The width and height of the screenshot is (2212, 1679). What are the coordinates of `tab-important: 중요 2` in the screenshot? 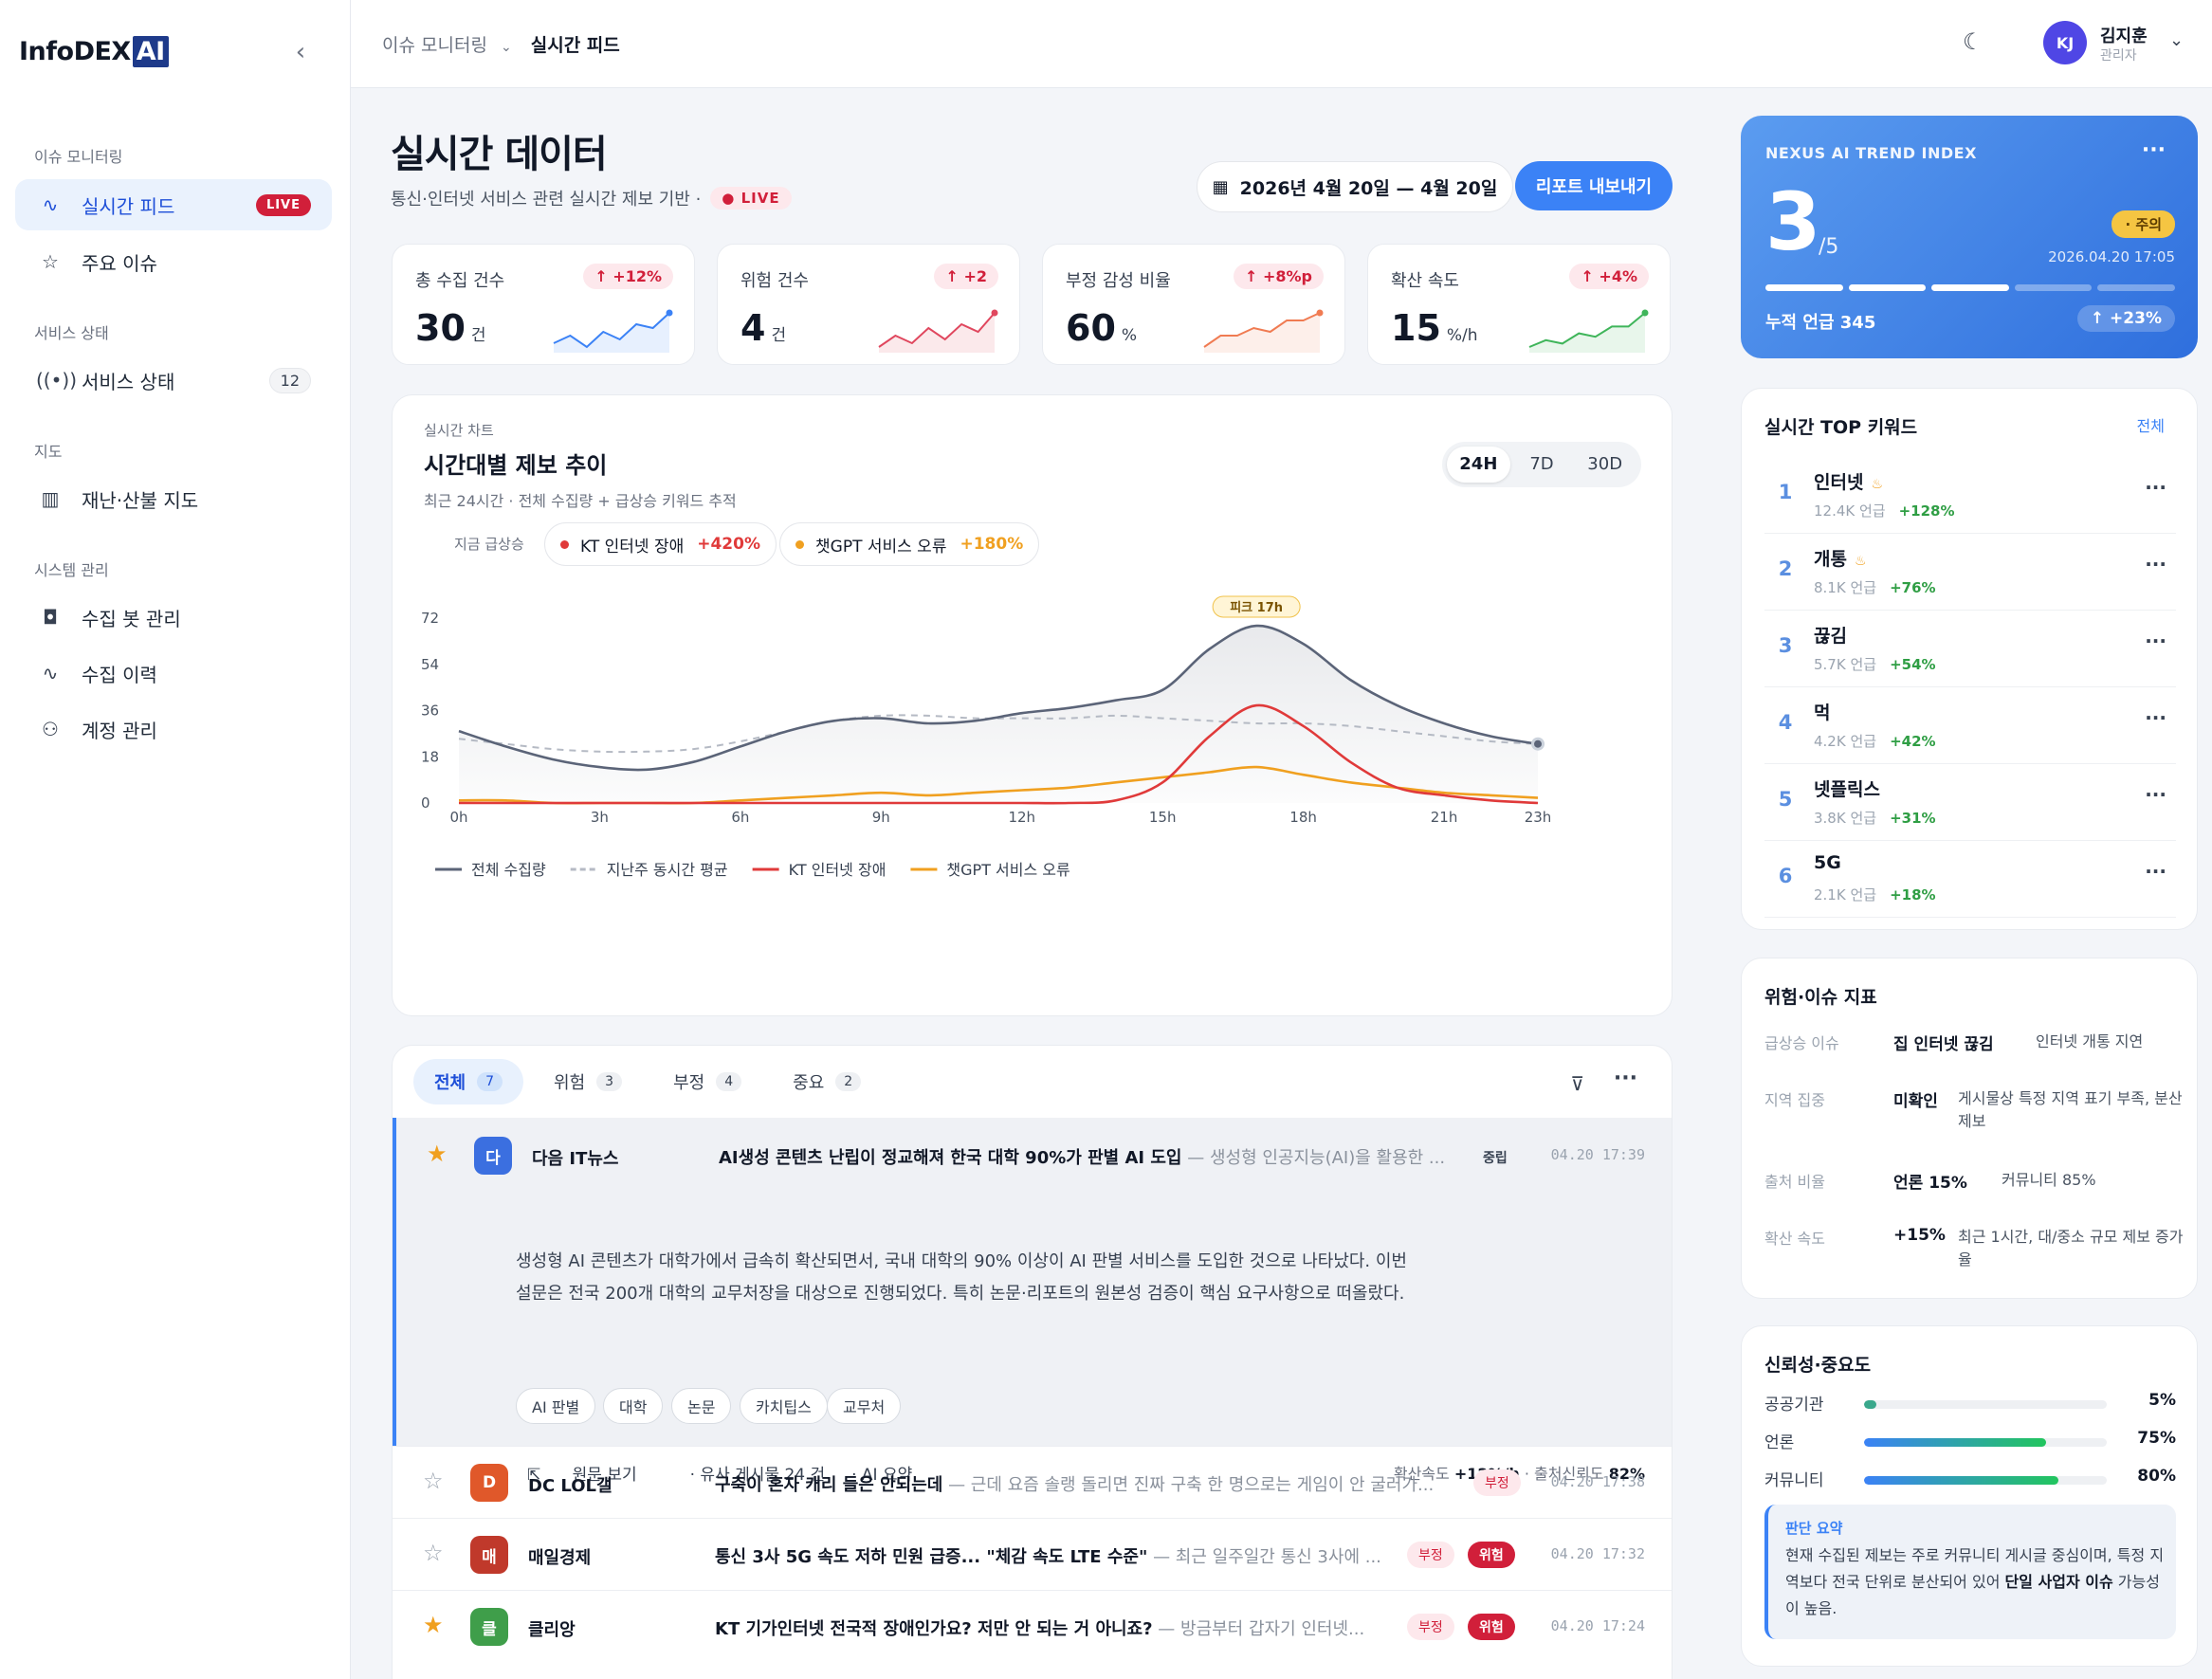 It's located at (827, 1081).